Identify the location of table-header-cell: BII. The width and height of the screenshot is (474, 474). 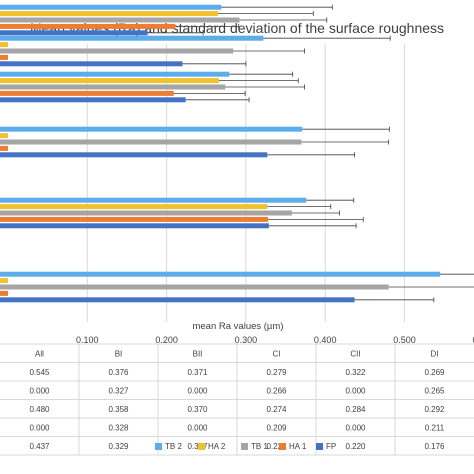
(198, 353).